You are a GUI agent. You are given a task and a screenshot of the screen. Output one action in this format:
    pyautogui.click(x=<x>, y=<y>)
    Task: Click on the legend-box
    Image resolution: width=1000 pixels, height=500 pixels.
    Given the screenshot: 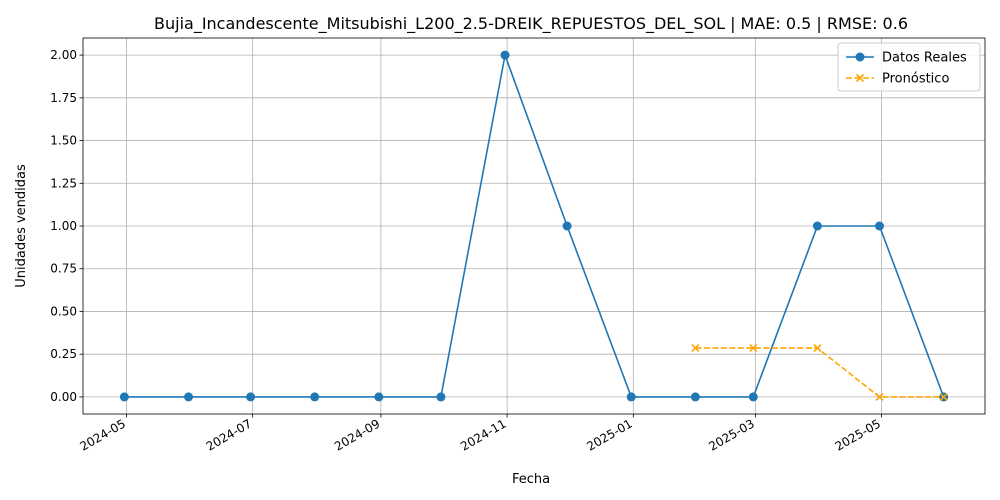 What is the action you would take?
    pyautogui.click(x=909, y=67)
    